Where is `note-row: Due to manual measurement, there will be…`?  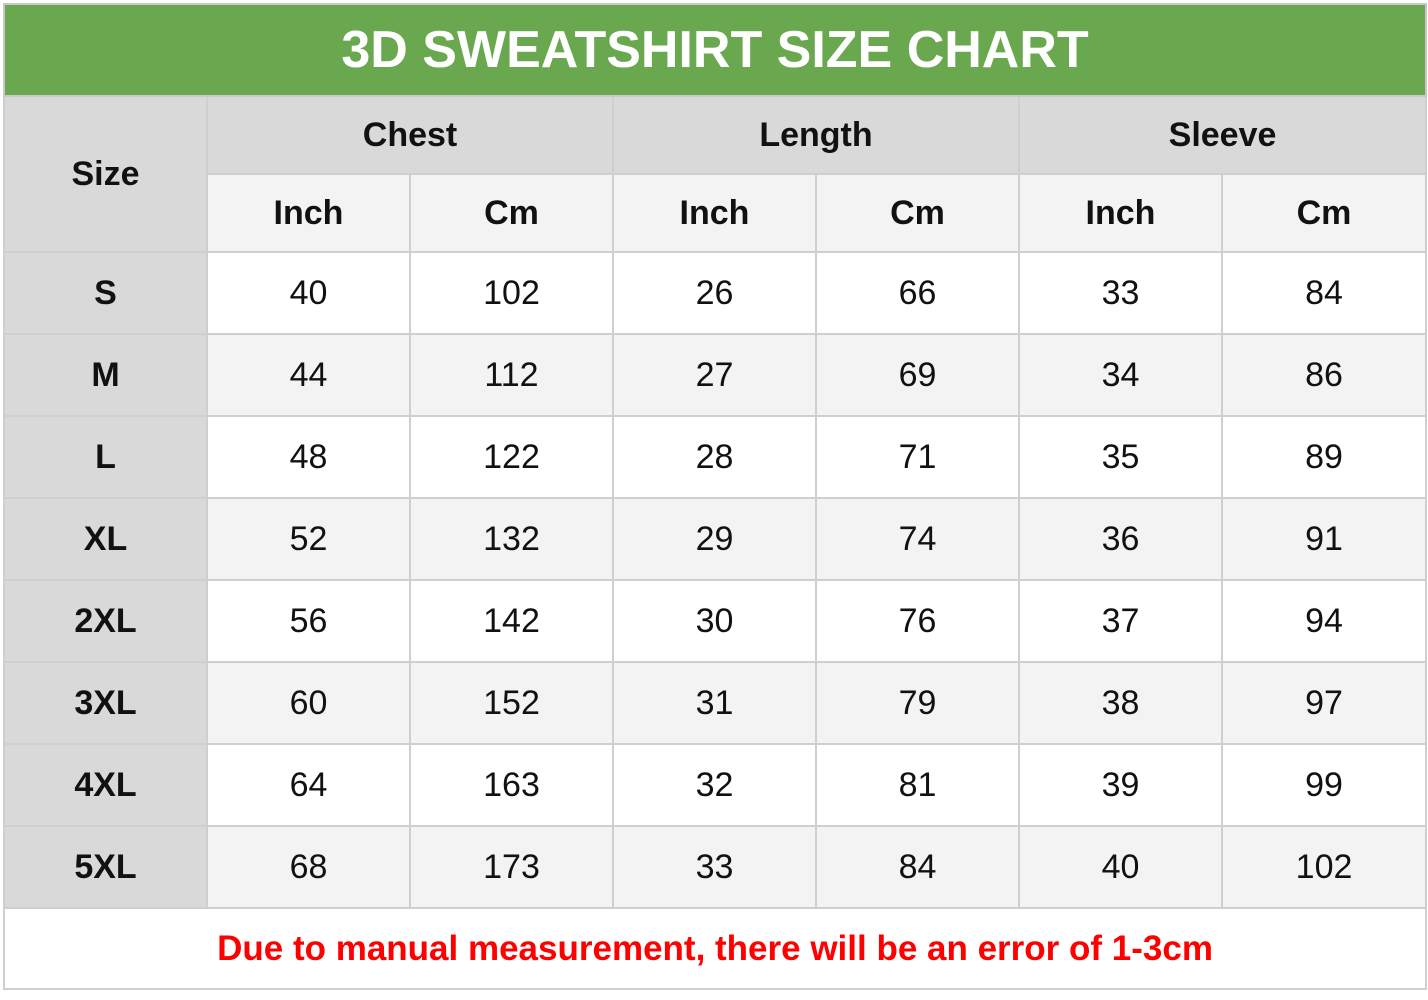 note-row: Due to manual measurement, there will be… is located at coordinates (715, 948).